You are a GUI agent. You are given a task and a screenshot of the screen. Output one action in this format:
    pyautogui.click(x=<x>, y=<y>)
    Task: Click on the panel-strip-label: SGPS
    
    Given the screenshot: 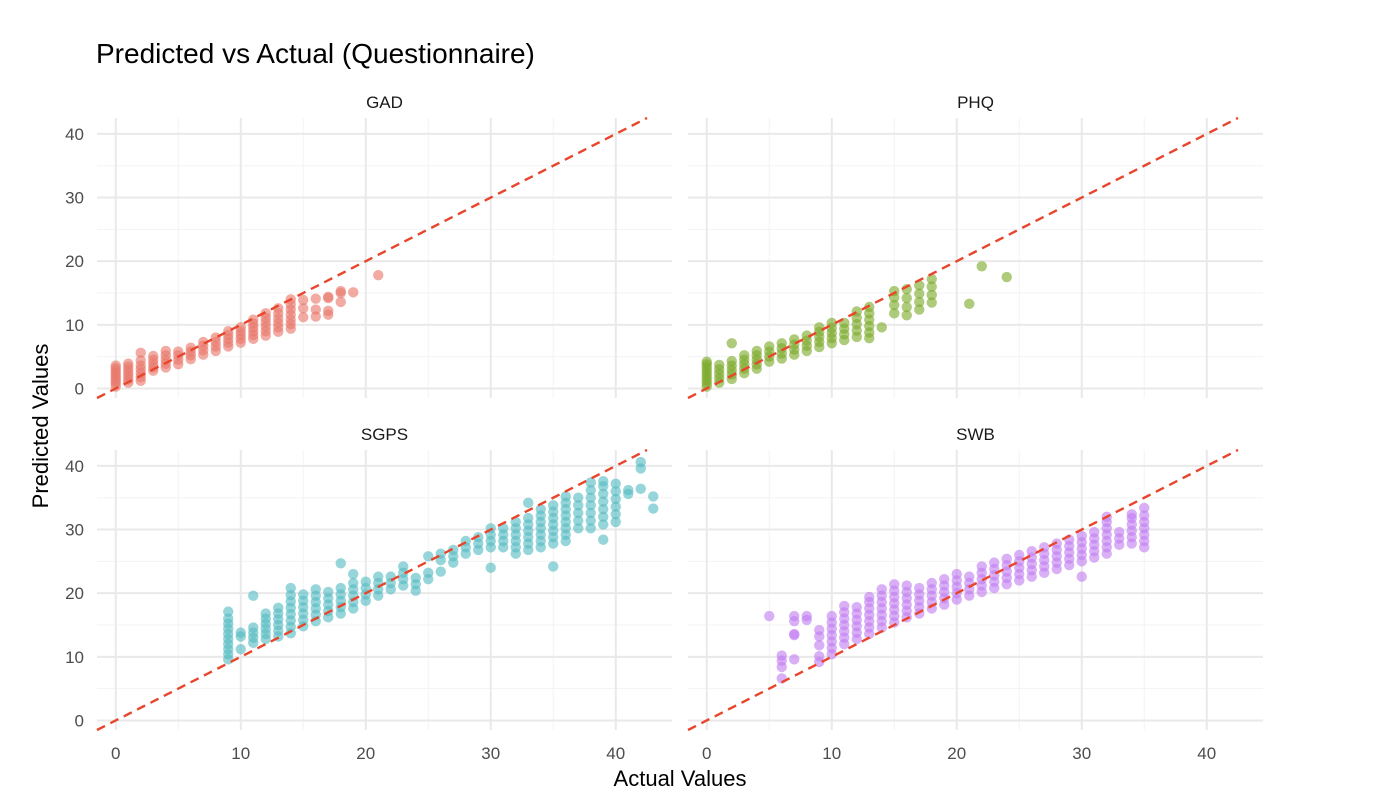 What is the action you would take?
    pyautogui.click(x=384, y=434)
    